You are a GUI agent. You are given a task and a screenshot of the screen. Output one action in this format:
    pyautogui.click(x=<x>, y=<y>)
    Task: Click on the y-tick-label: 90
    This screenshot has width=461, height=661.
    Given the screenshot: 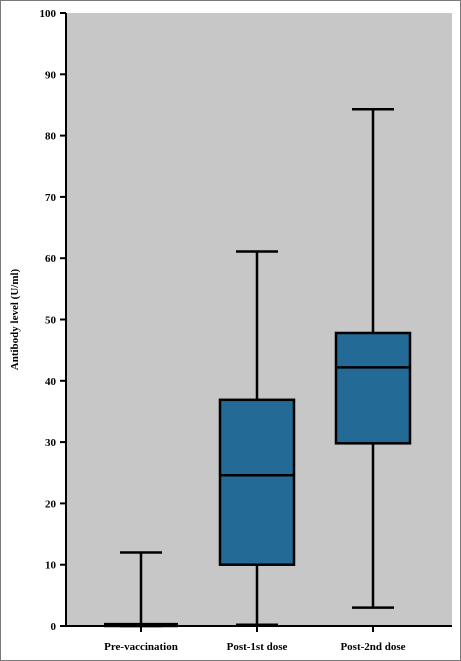 What is the action you would take?
    pyautogui.click(x=51, y=75)
    